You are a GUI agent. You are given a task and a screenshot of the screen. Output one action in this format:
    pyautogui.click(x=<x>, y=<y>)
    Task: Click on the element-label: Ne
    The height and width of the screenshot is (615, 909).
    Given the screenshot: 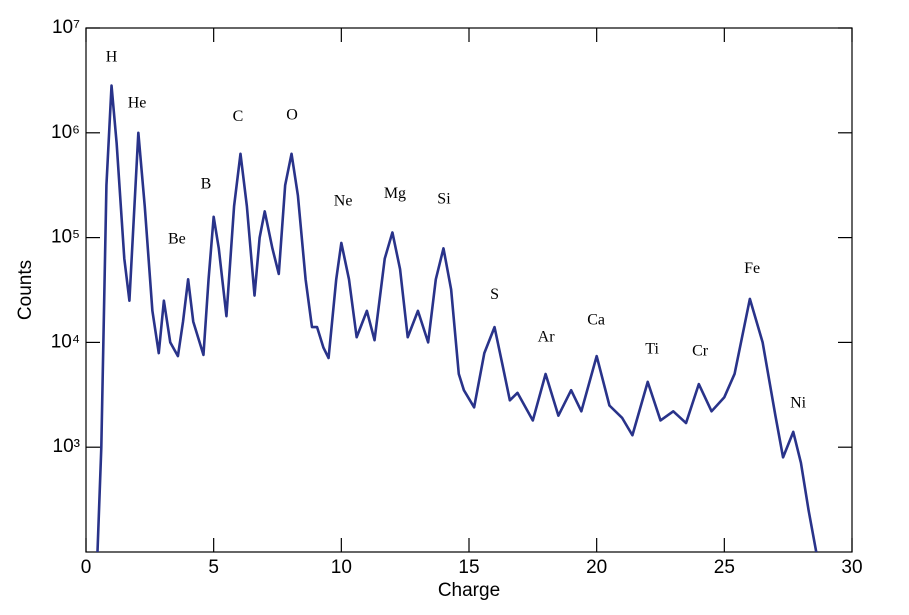 What is the action you would take?
    pyautogui.click(x=343, y=200)
    